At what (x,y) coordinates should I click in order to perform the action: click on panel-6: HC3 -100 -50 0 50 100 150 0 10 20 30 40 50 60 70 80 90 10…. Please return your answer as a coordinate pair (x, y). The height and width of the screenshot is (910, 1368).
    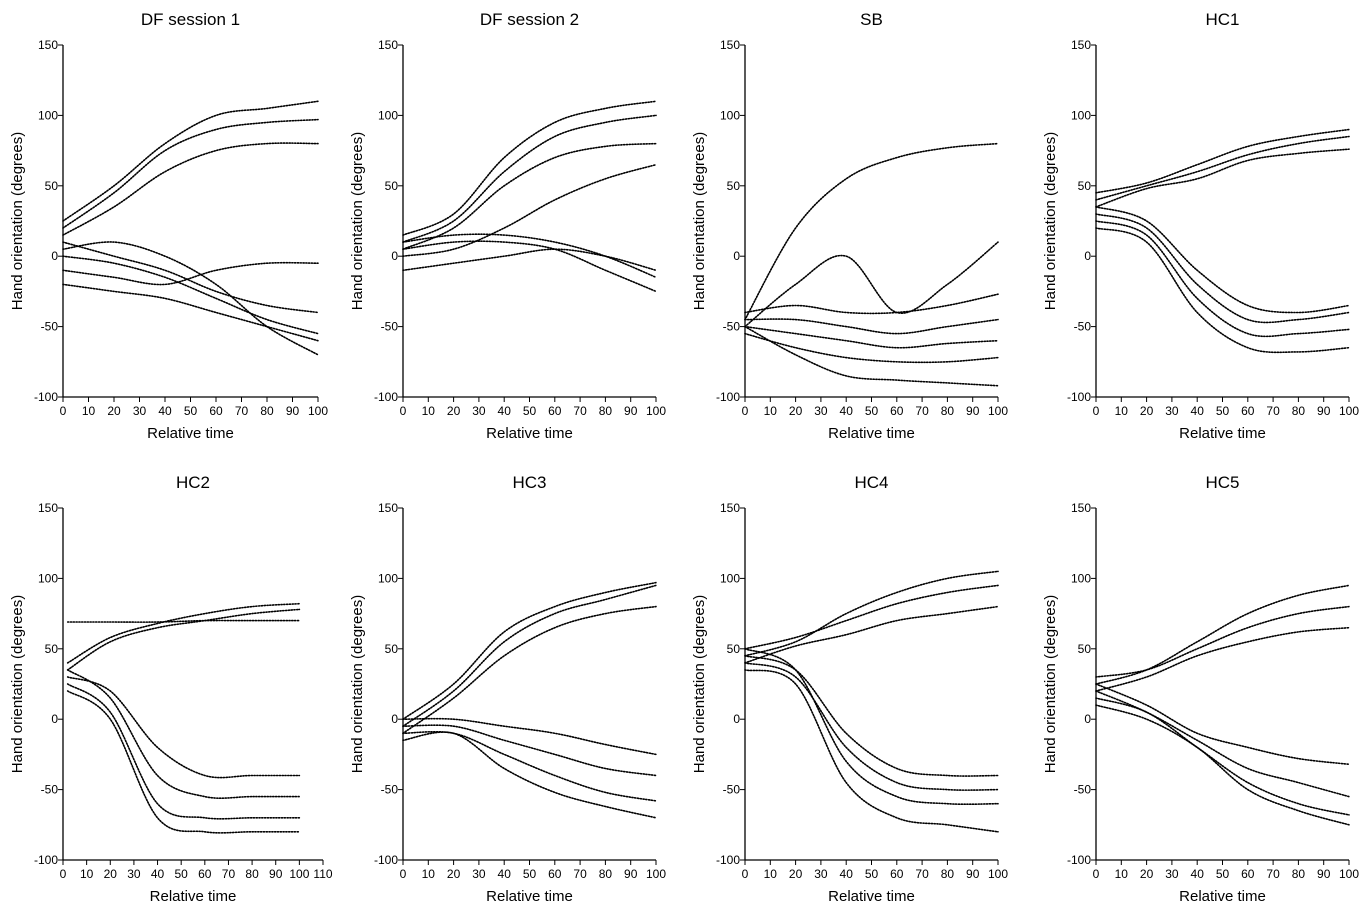
    Looking at the image, I should click on (507, 689).